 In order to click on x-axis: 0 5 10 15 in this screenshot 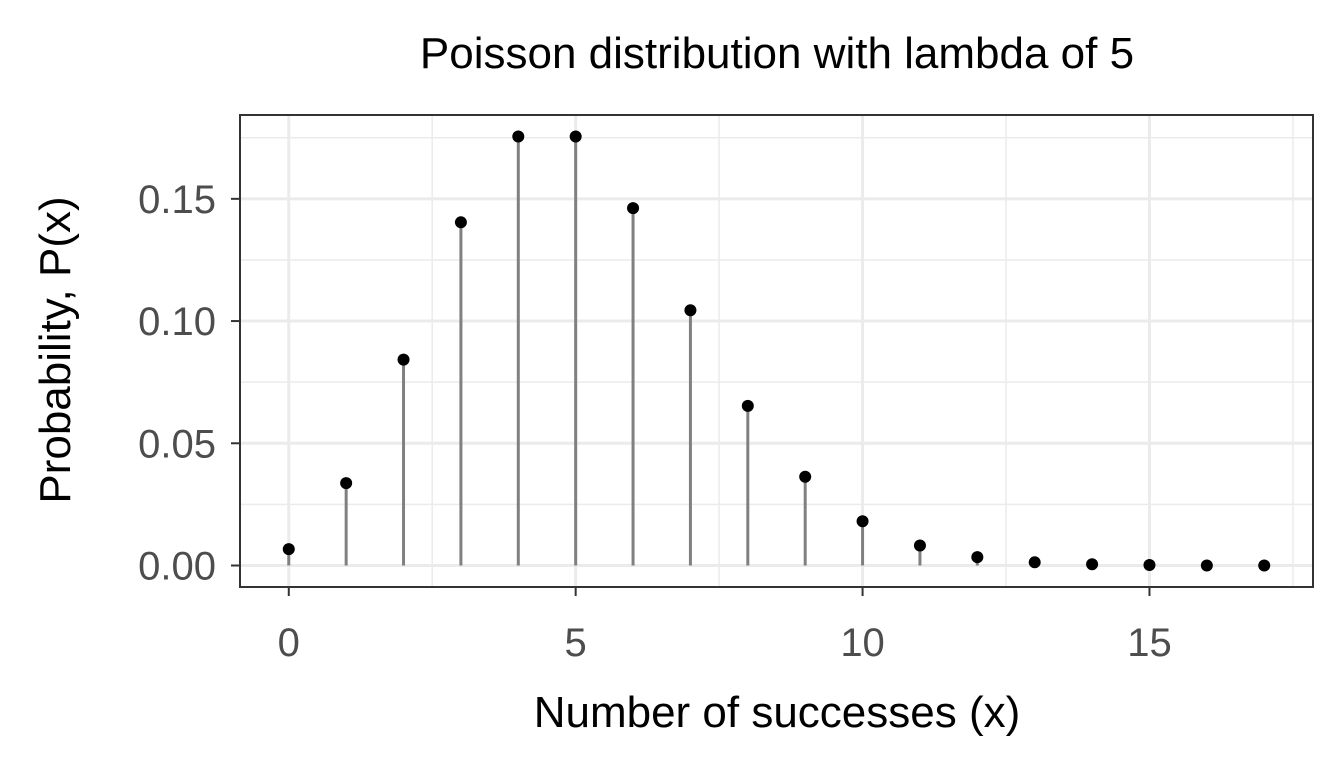, I will do `click(725, 626)`.